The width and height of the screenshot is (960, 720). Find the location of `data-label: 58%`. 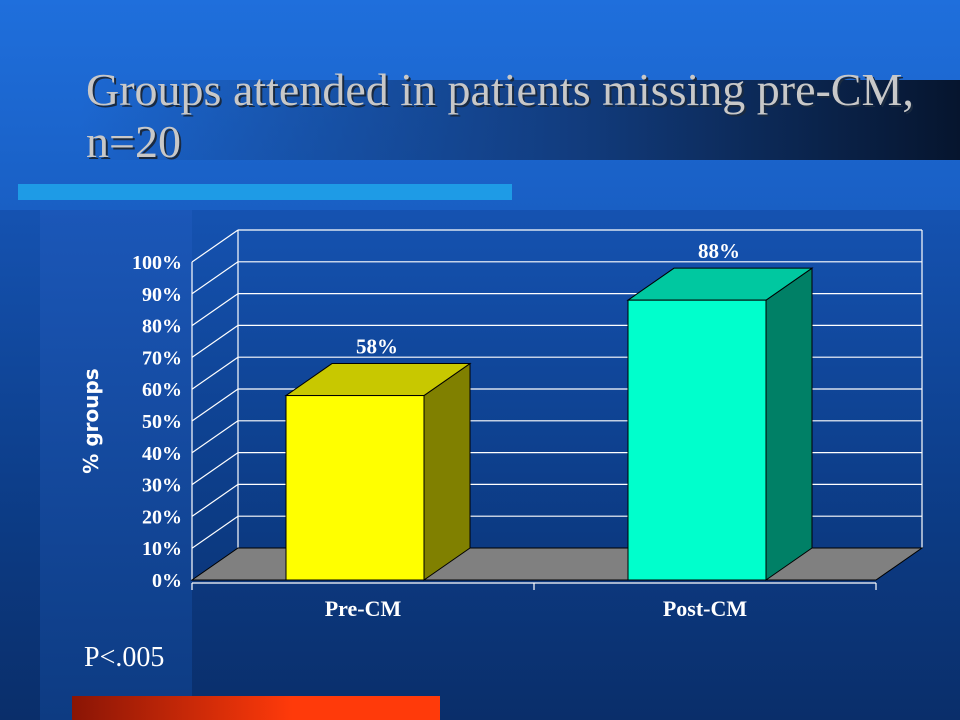

data-label: 58% is located at coordinates (377, 347).